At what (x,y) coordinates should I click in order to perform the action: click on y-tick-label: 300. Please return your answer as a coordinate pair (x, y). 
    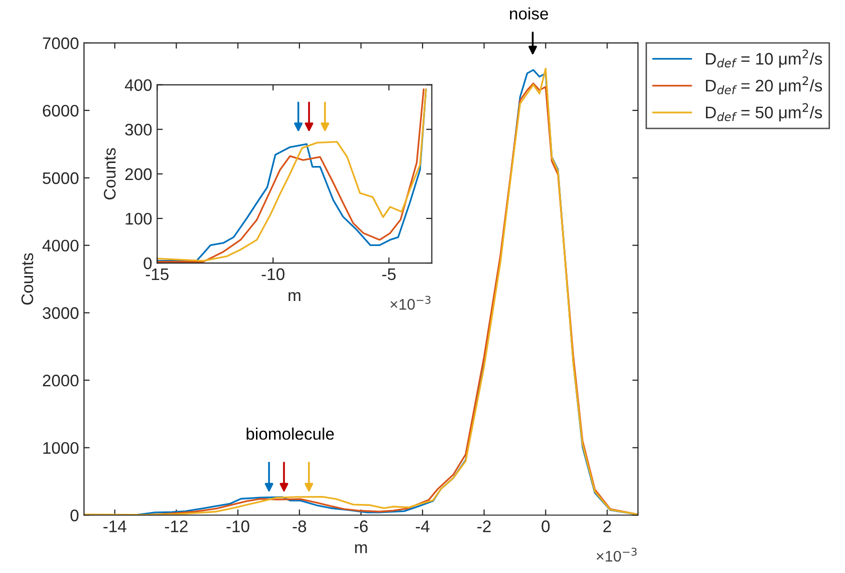
    Looking at the image, I should click on (138, 130).